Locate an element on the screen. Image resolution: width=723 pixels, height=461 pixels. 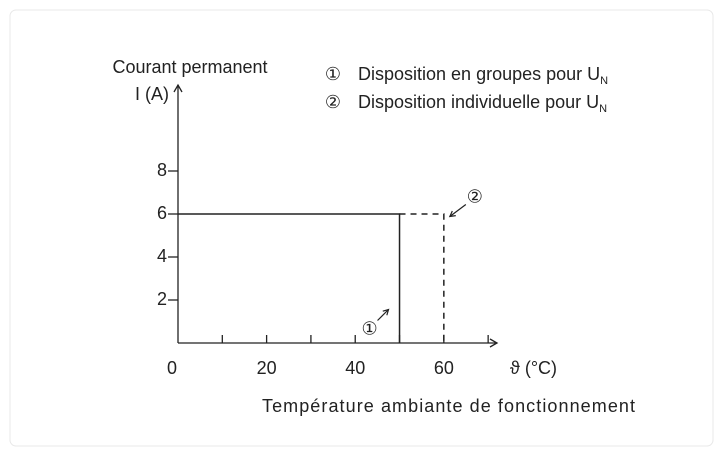
legend-marker: ② is located at coordinates (333, 102).